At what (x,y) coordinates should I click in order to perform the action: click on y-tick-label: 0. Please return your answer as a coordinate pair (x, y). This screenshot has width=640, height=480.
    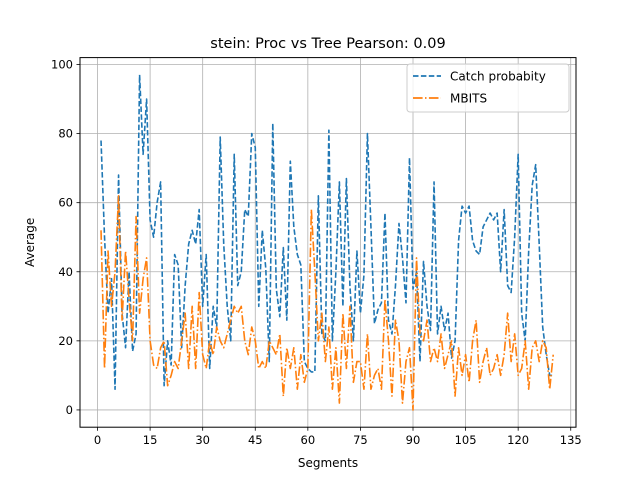
    Looking at the image, I should click on (69, 410).